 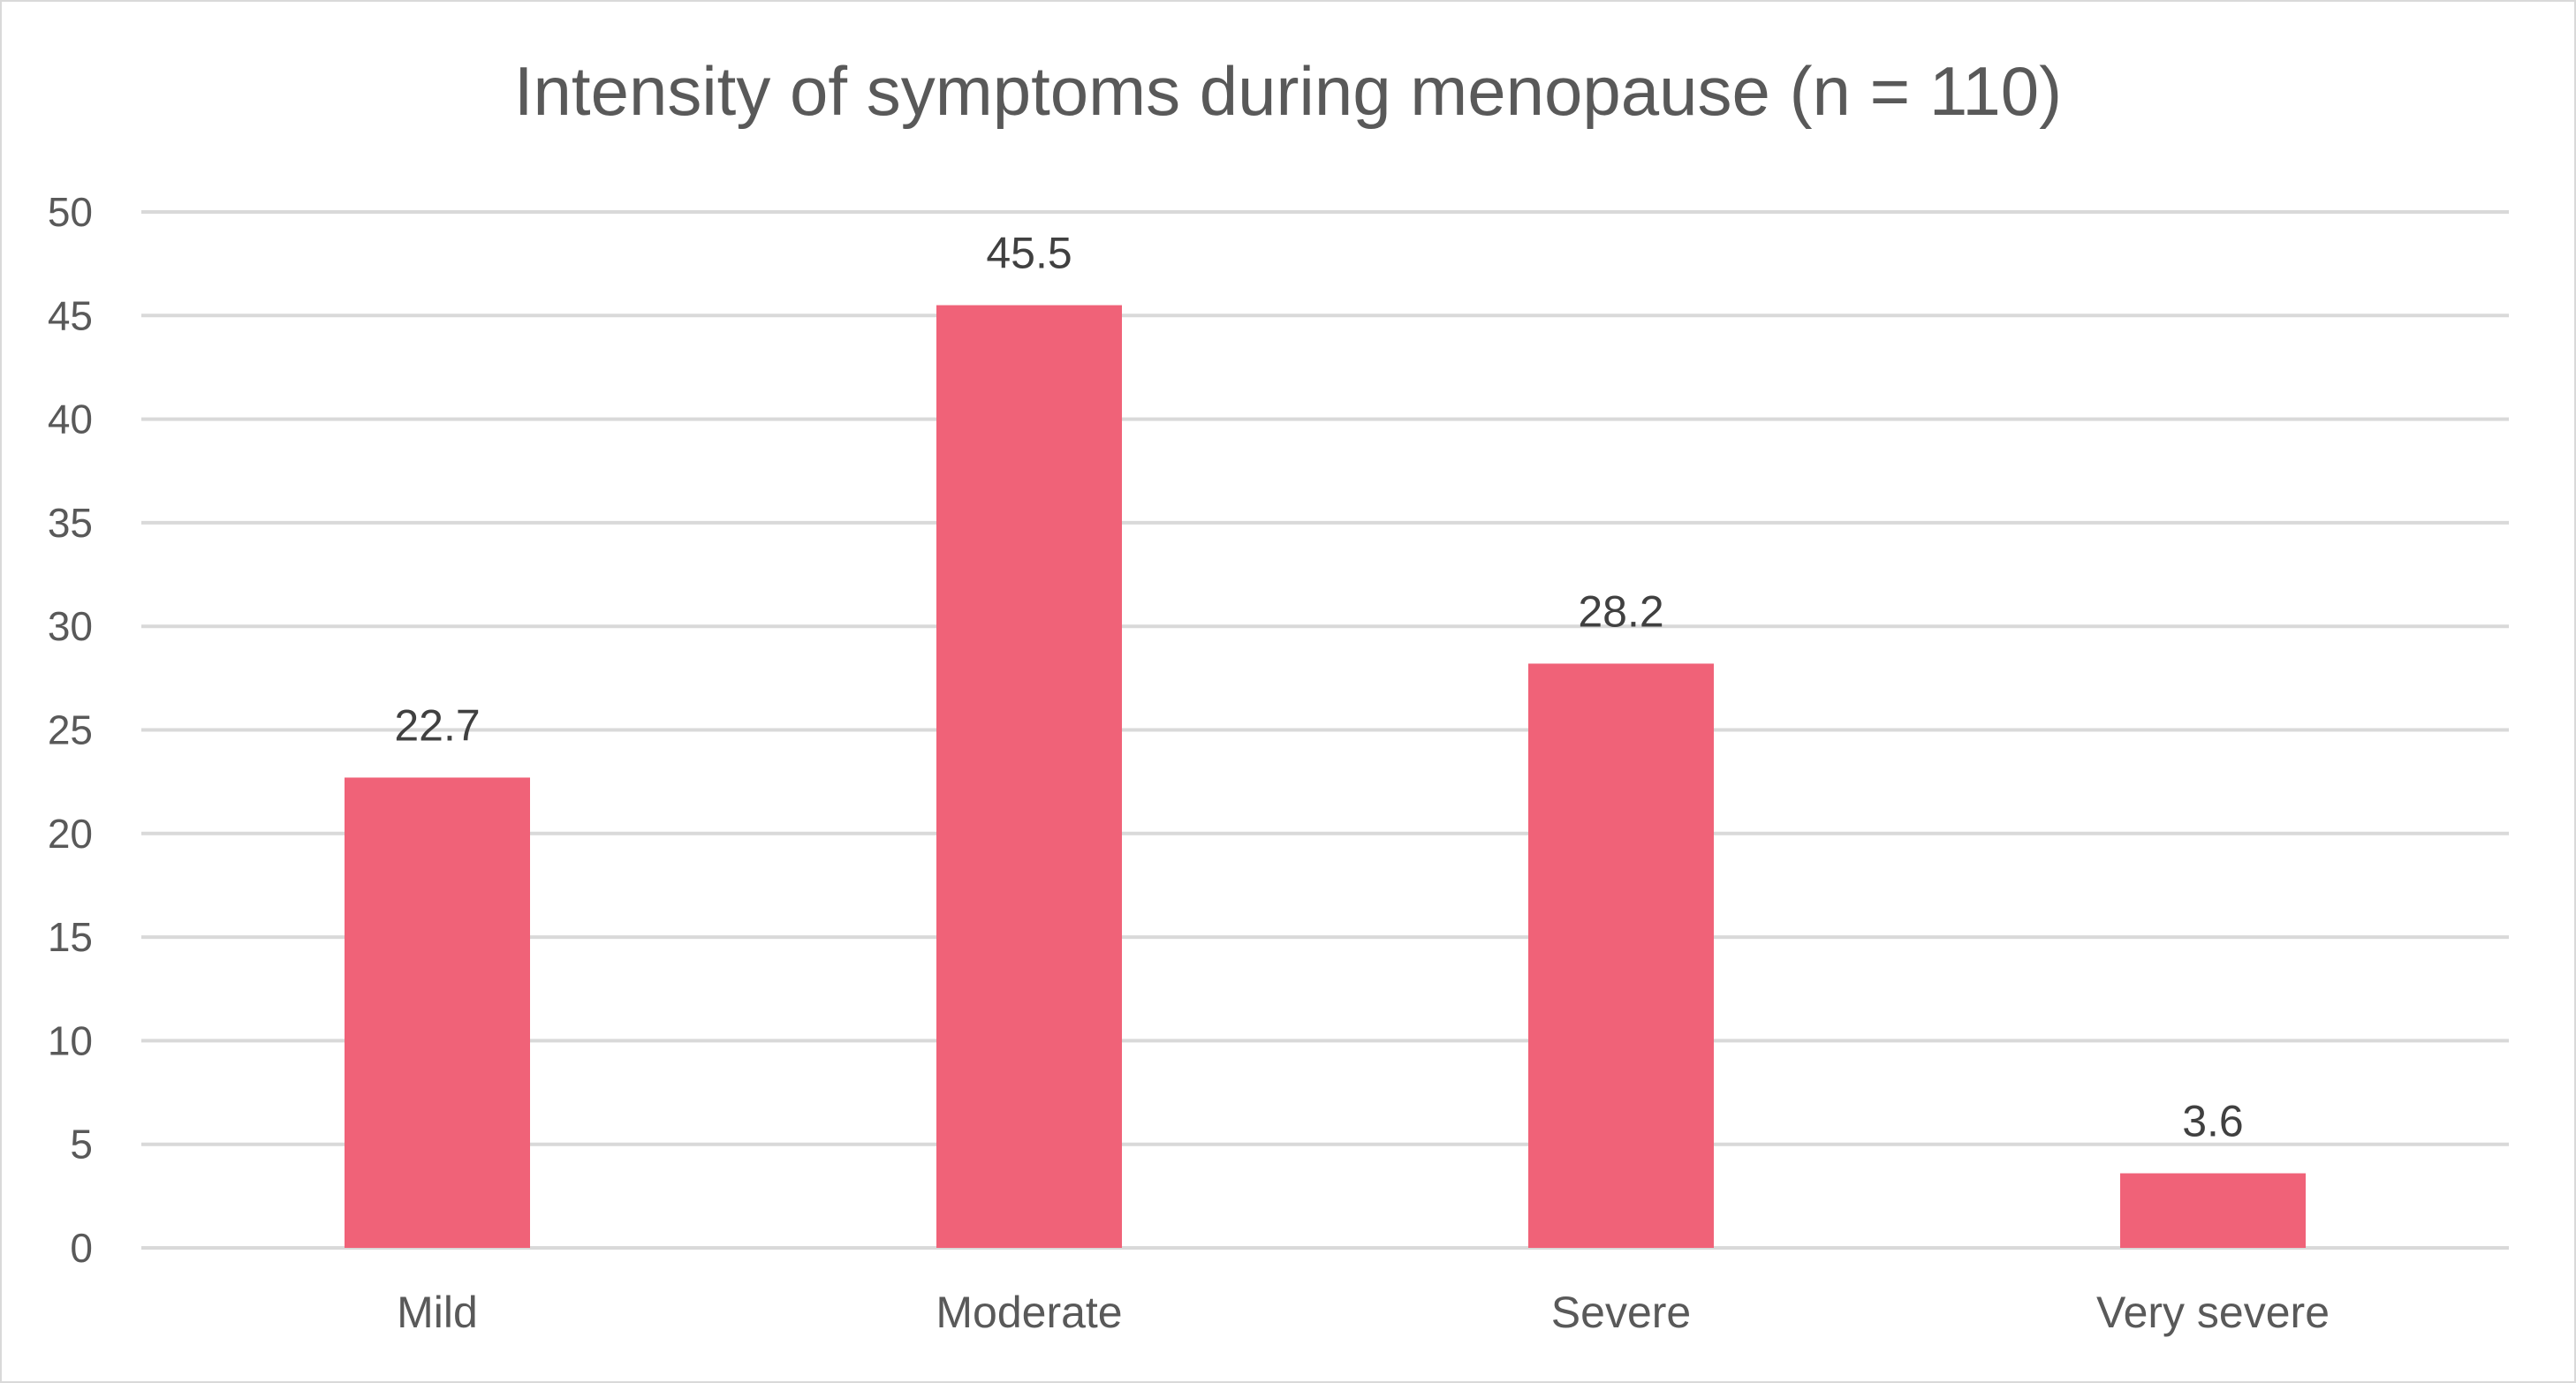 I want to click on x-category-label: Moderate, so click(x=1029, y=1313).